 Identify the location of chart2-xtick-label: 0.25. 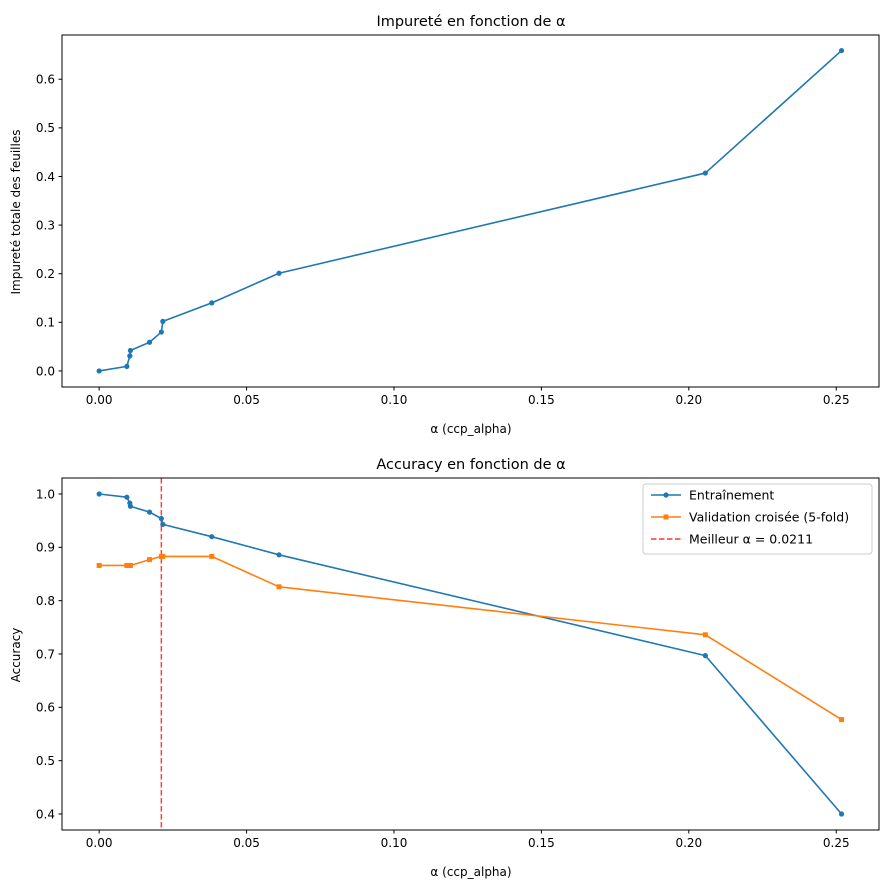
(836, 843).